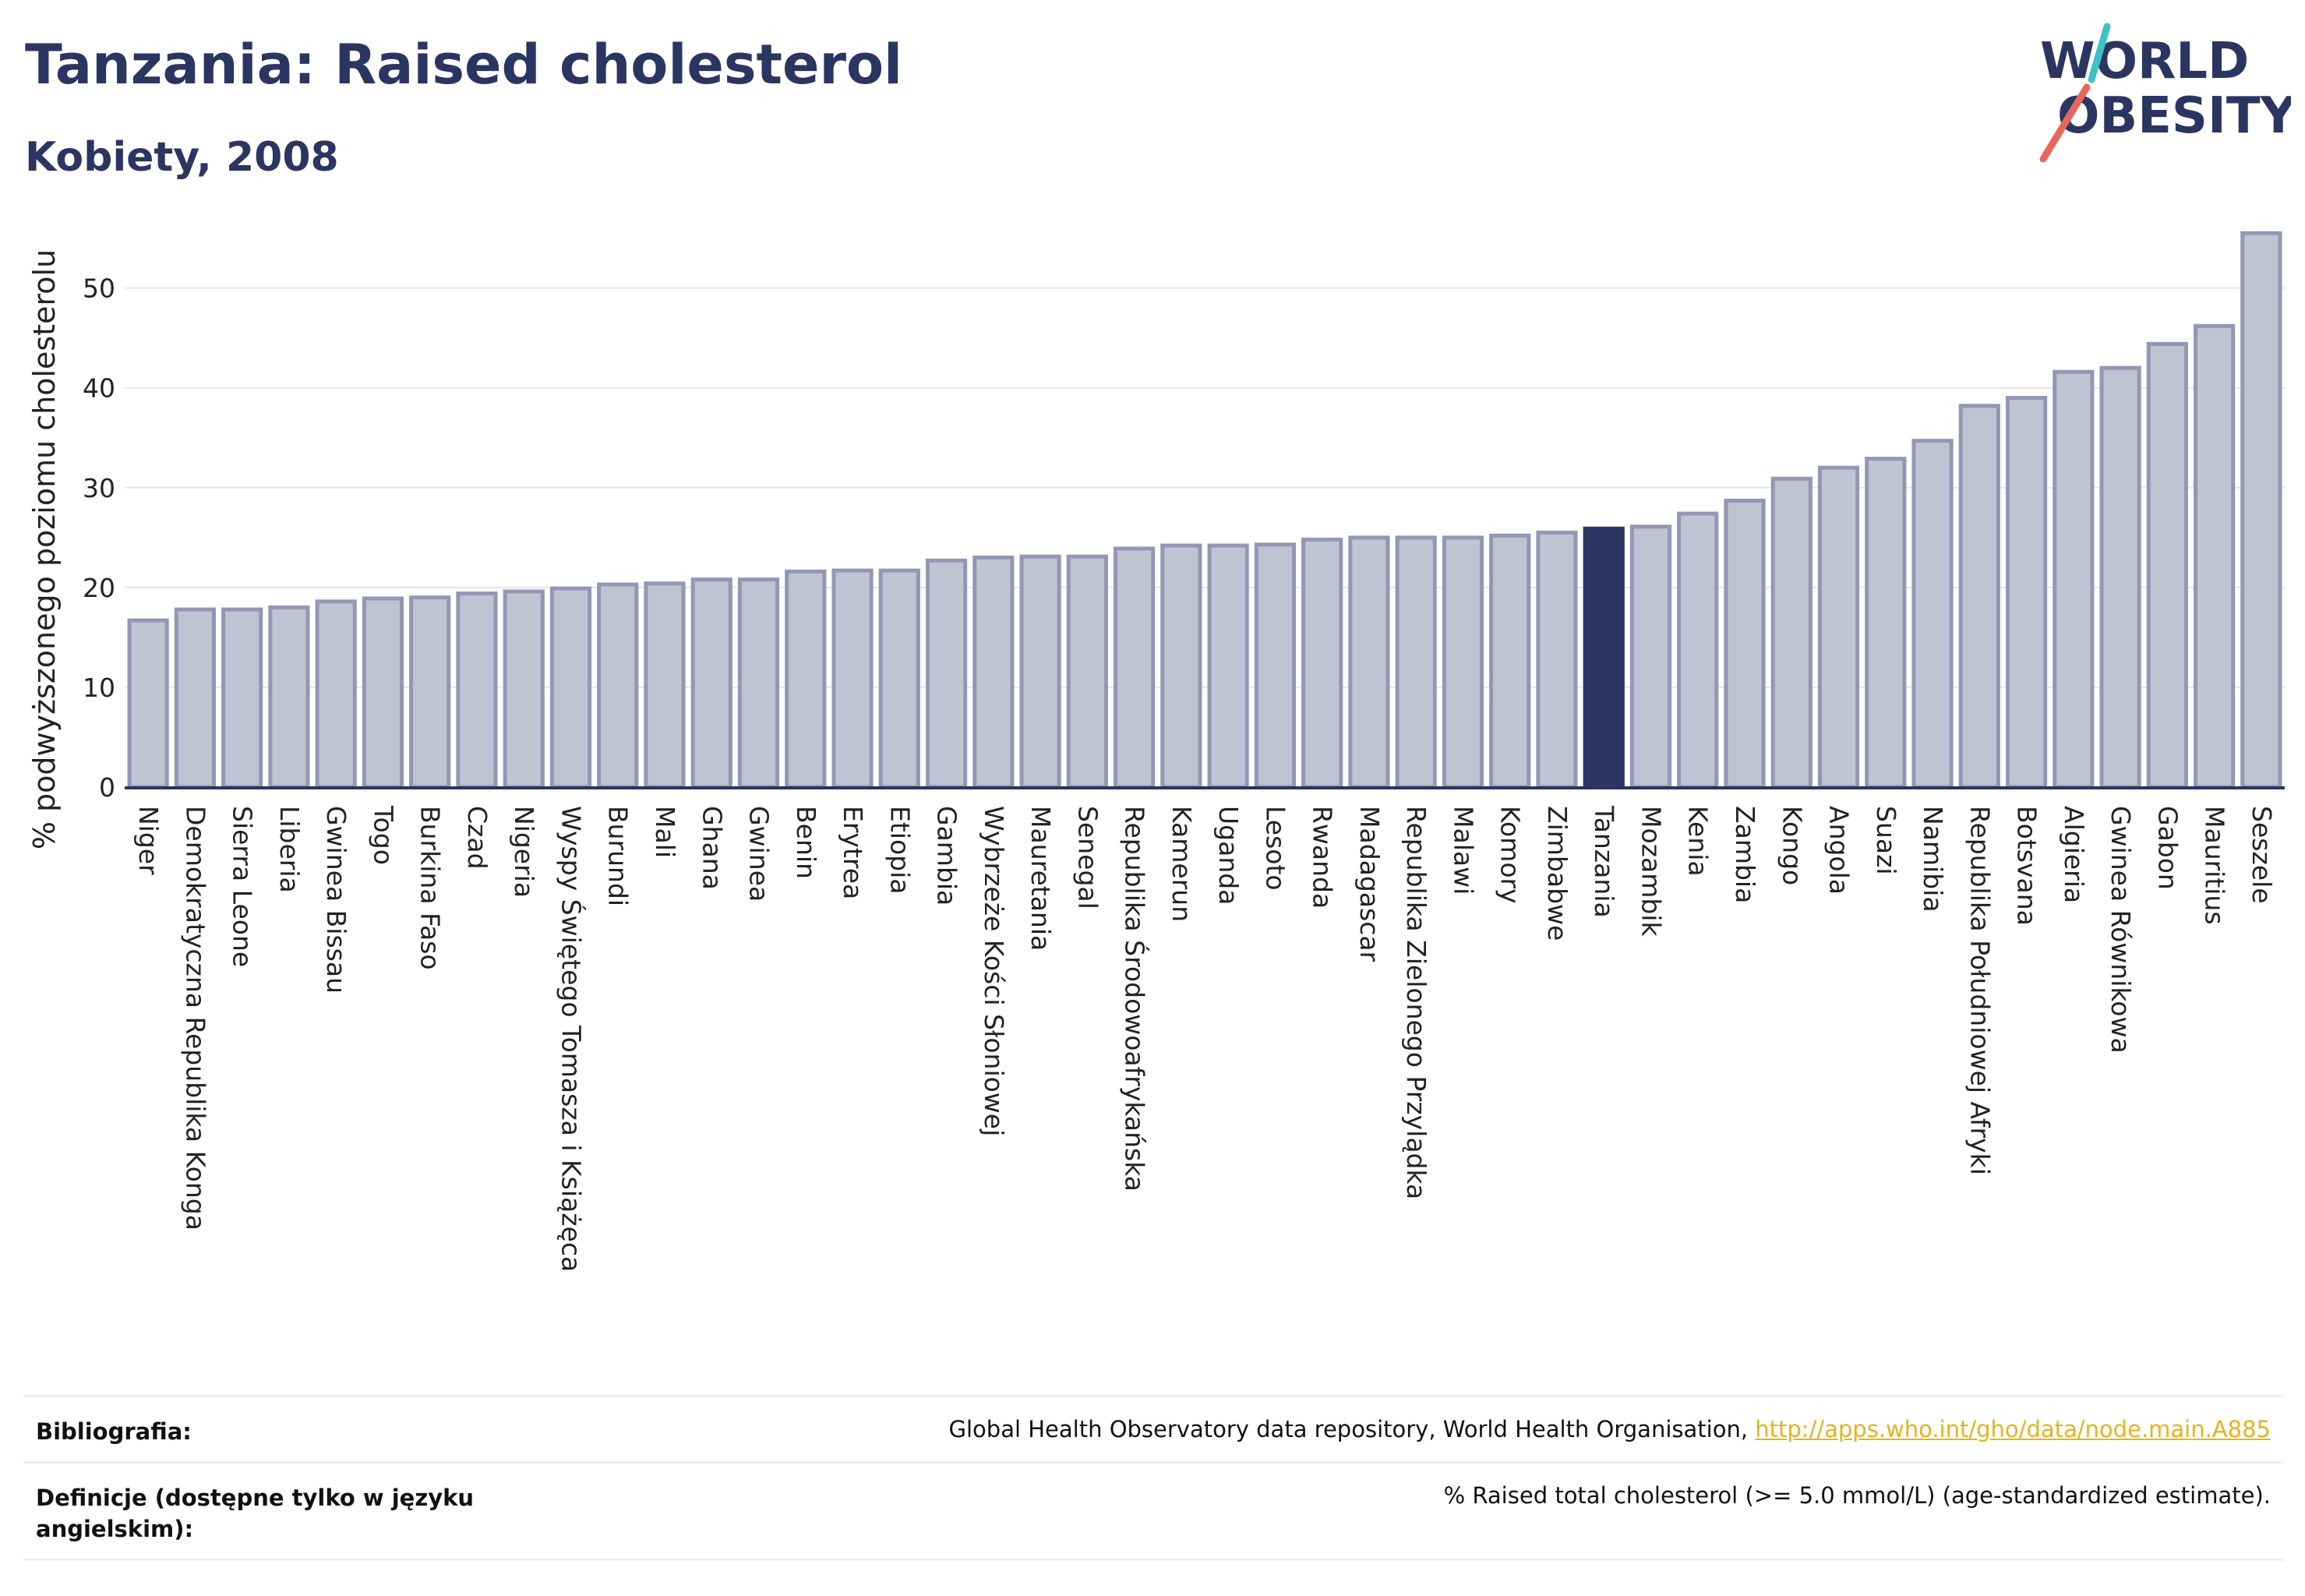 The image size is (2305, 1596). Describe the element at coordinates (2174, 116) in the screenshot. I see `logo-line2: OBESITY` at that location.